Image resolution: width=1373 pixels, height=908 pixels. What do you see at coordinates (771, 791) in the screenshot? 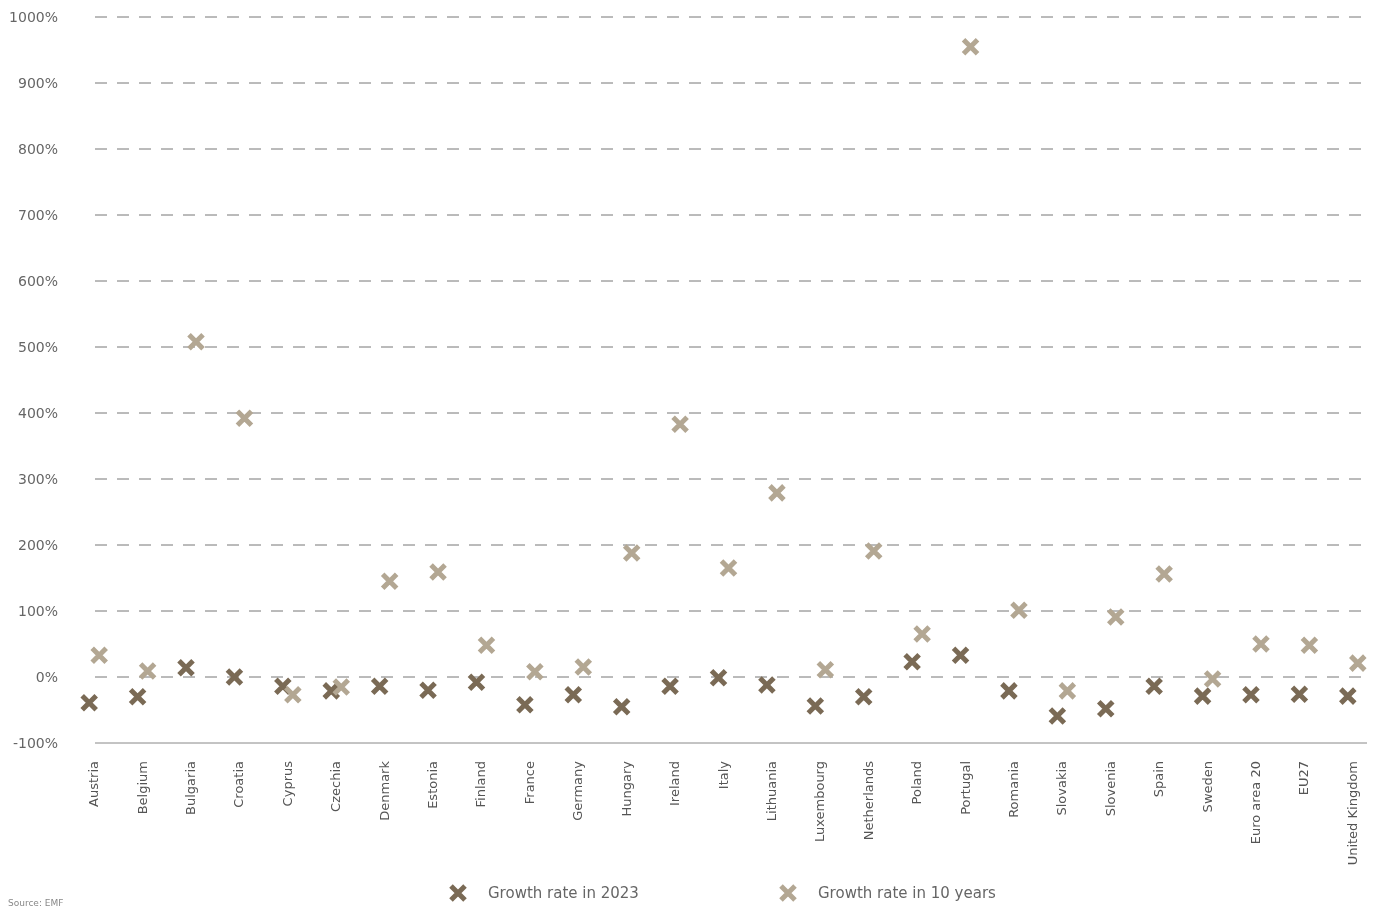
I see `x-tick-label: Lithuania` at bounding box center [771, 791].